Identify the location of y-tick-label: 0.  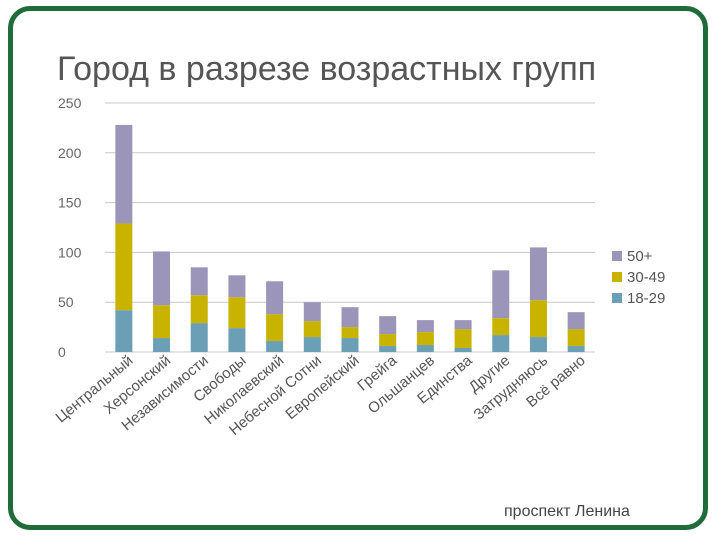
(62, 352).